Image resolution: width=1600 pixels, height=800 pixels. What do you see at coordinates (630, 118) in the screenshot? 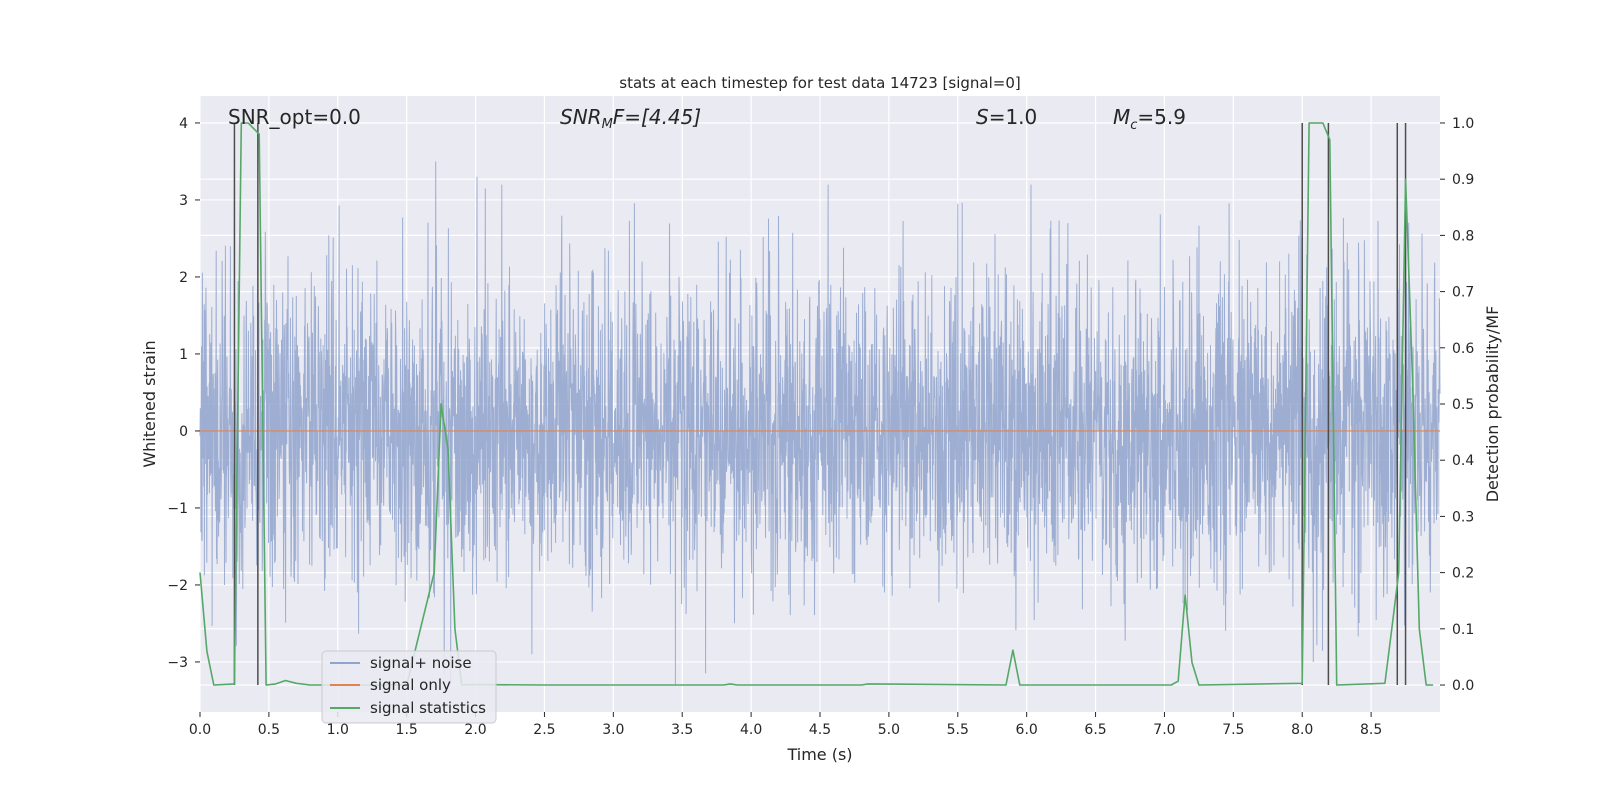
I see `annotation-snr-mf: SNRMF=[4.45]` at bounding box center [630, 118].